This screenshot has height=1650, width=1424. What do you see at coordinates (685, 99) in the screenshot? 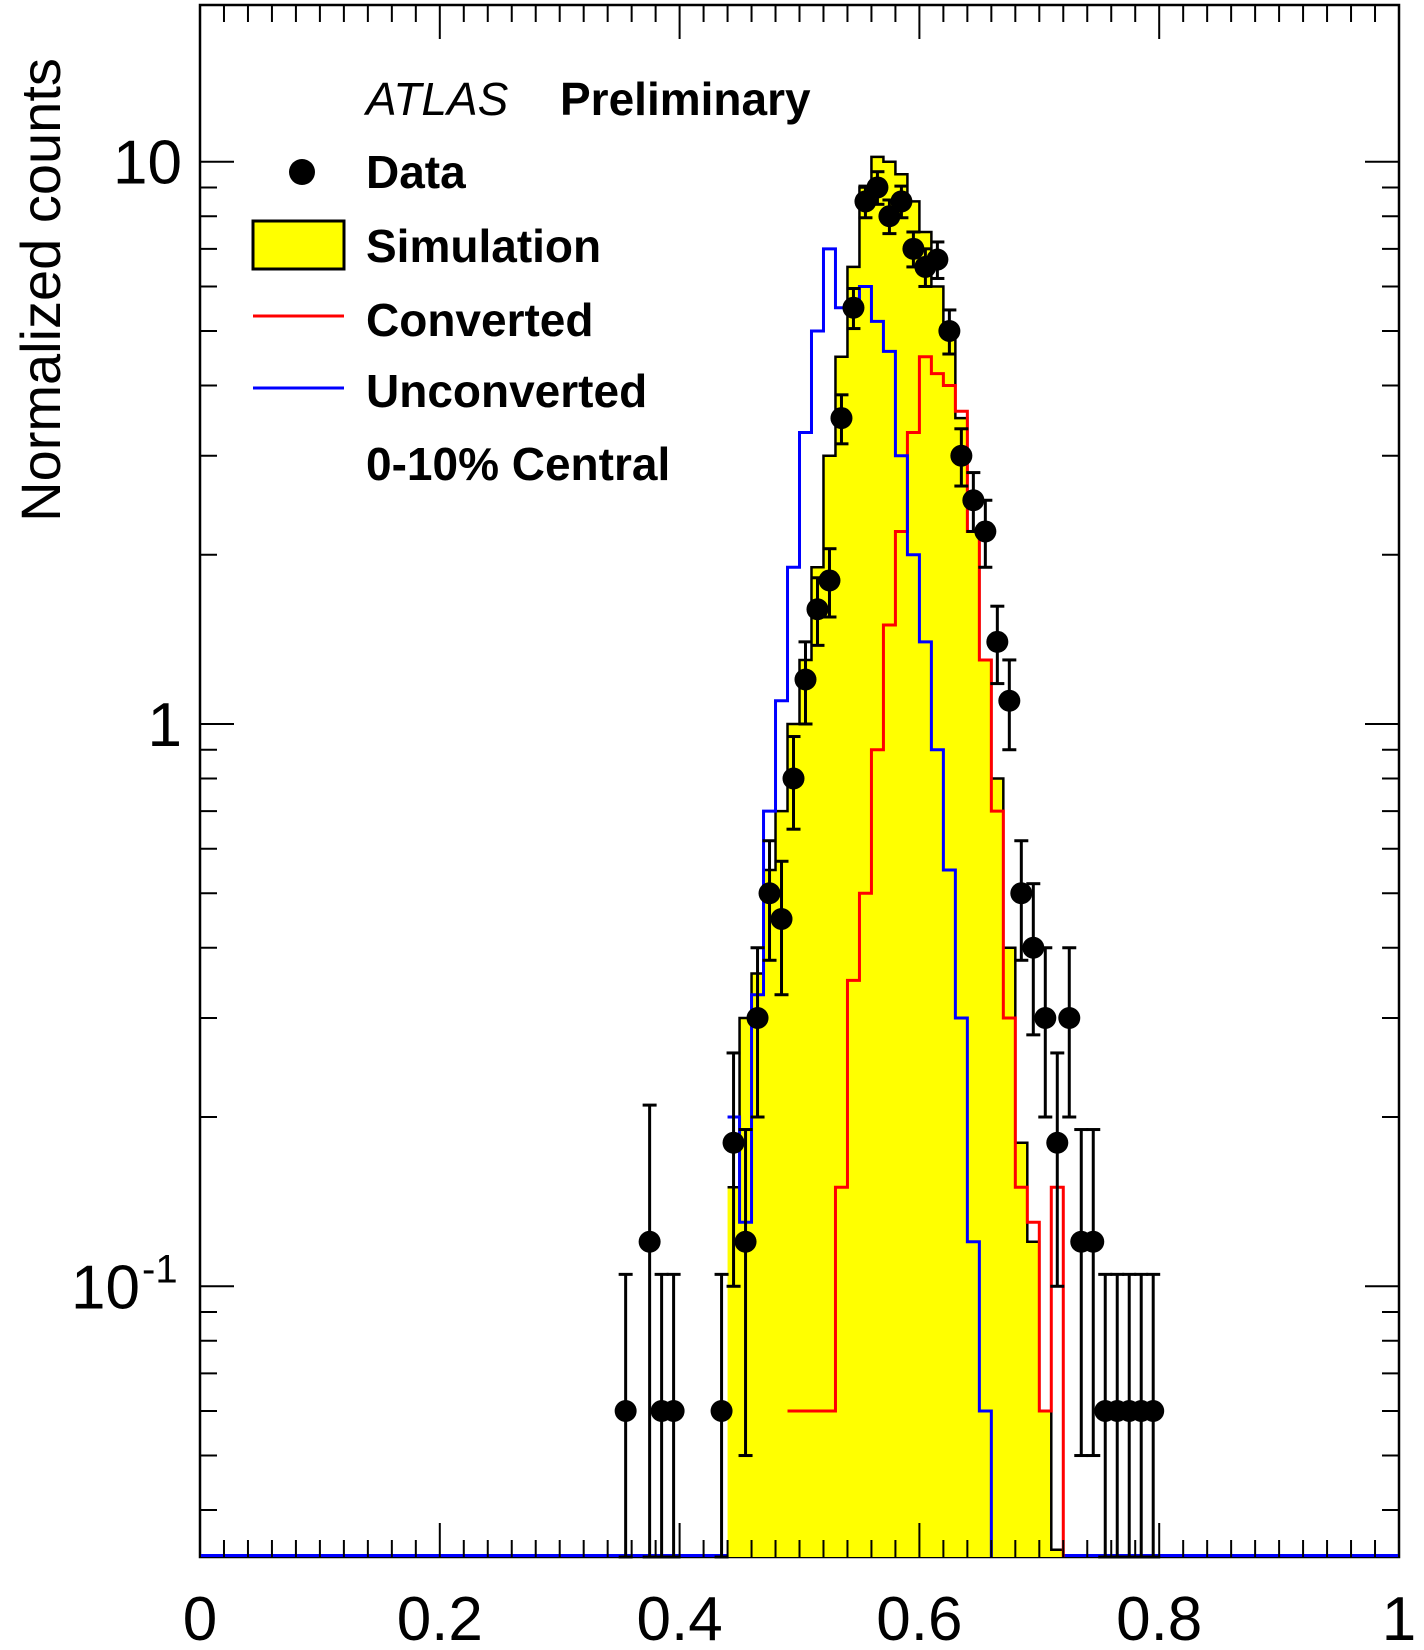
I see `preliminary-label: Preliminary` at bounding box center [685, 99].